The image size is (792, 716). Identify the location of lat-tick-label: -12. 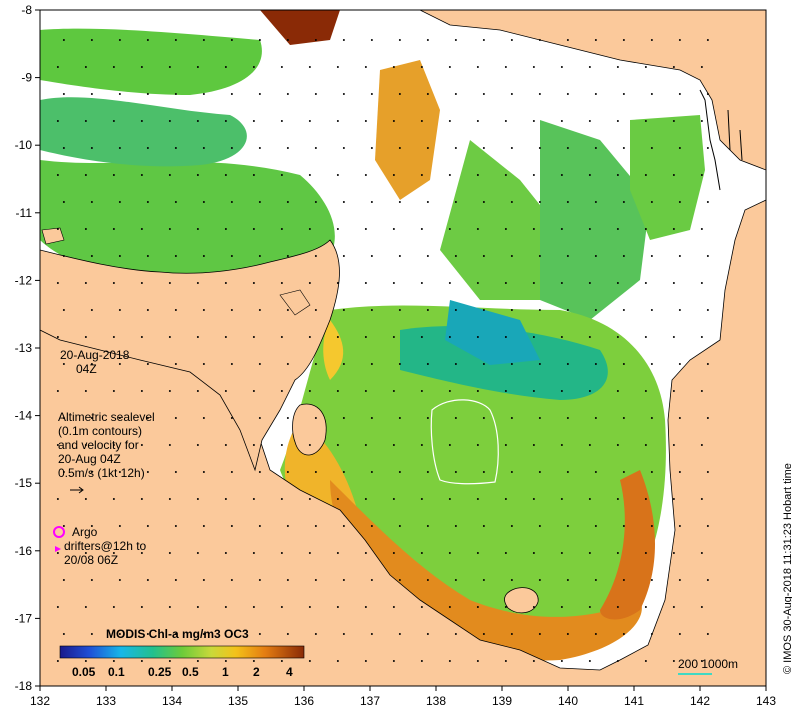
(24, 280).